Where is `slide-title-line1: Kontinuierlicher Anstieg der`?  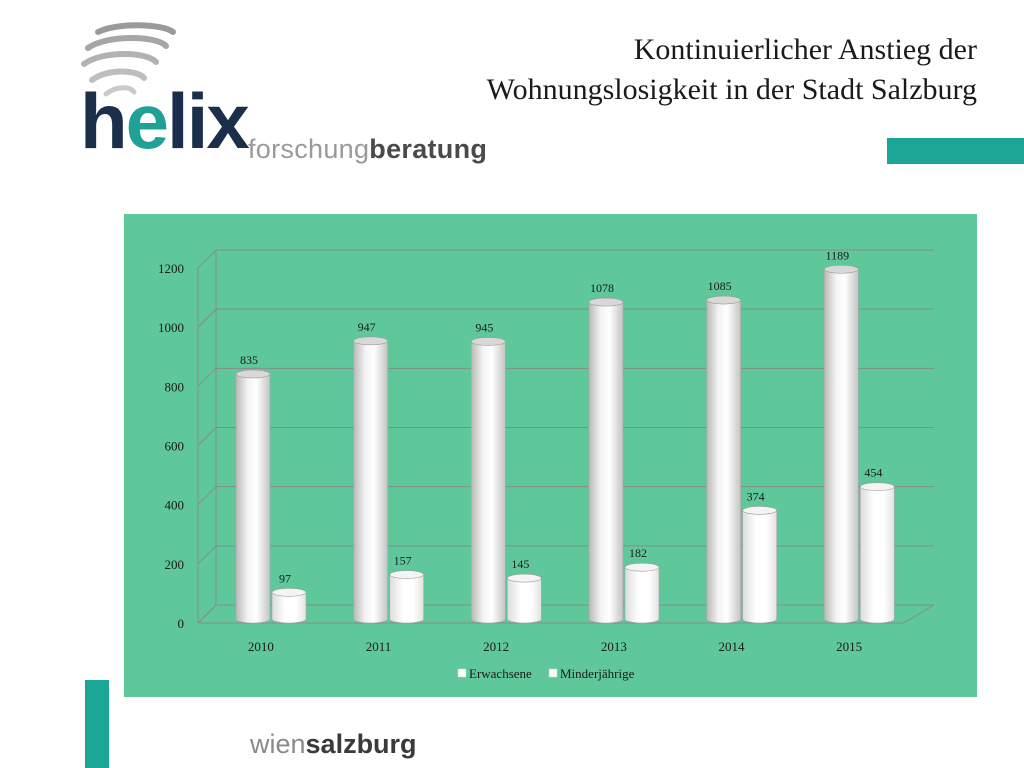
slide-title-line1: Kontinuierlicher Anstieg der is located at coordinates (805, 49).